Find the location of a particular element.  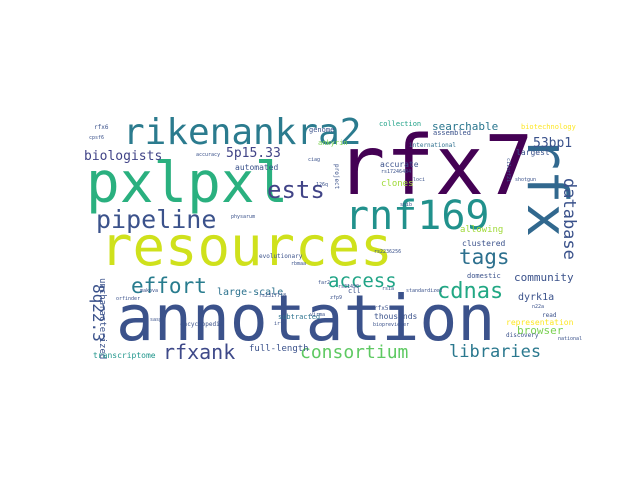

word-n22a: n22a is located at coordinates (538, 307).